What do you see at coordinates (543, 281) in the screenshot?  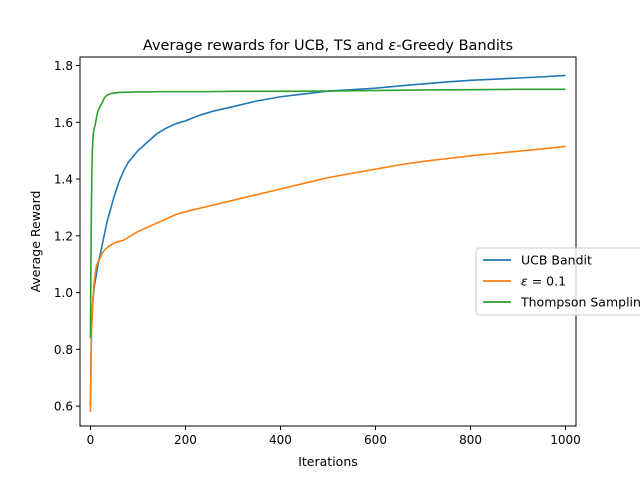 I see `legend-label-epsilon: ε = 0.1` at bounding box center [543, 281].